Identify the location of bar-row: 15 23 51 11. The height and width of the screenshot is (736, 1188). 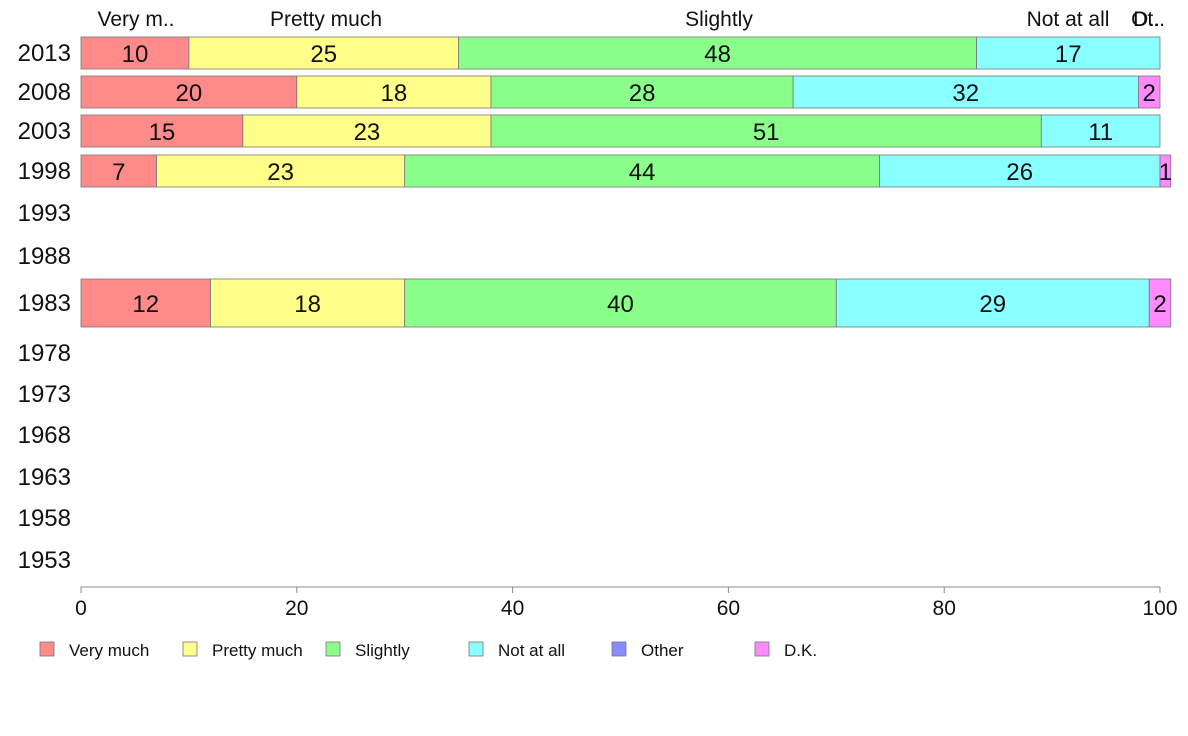
(620, 131).